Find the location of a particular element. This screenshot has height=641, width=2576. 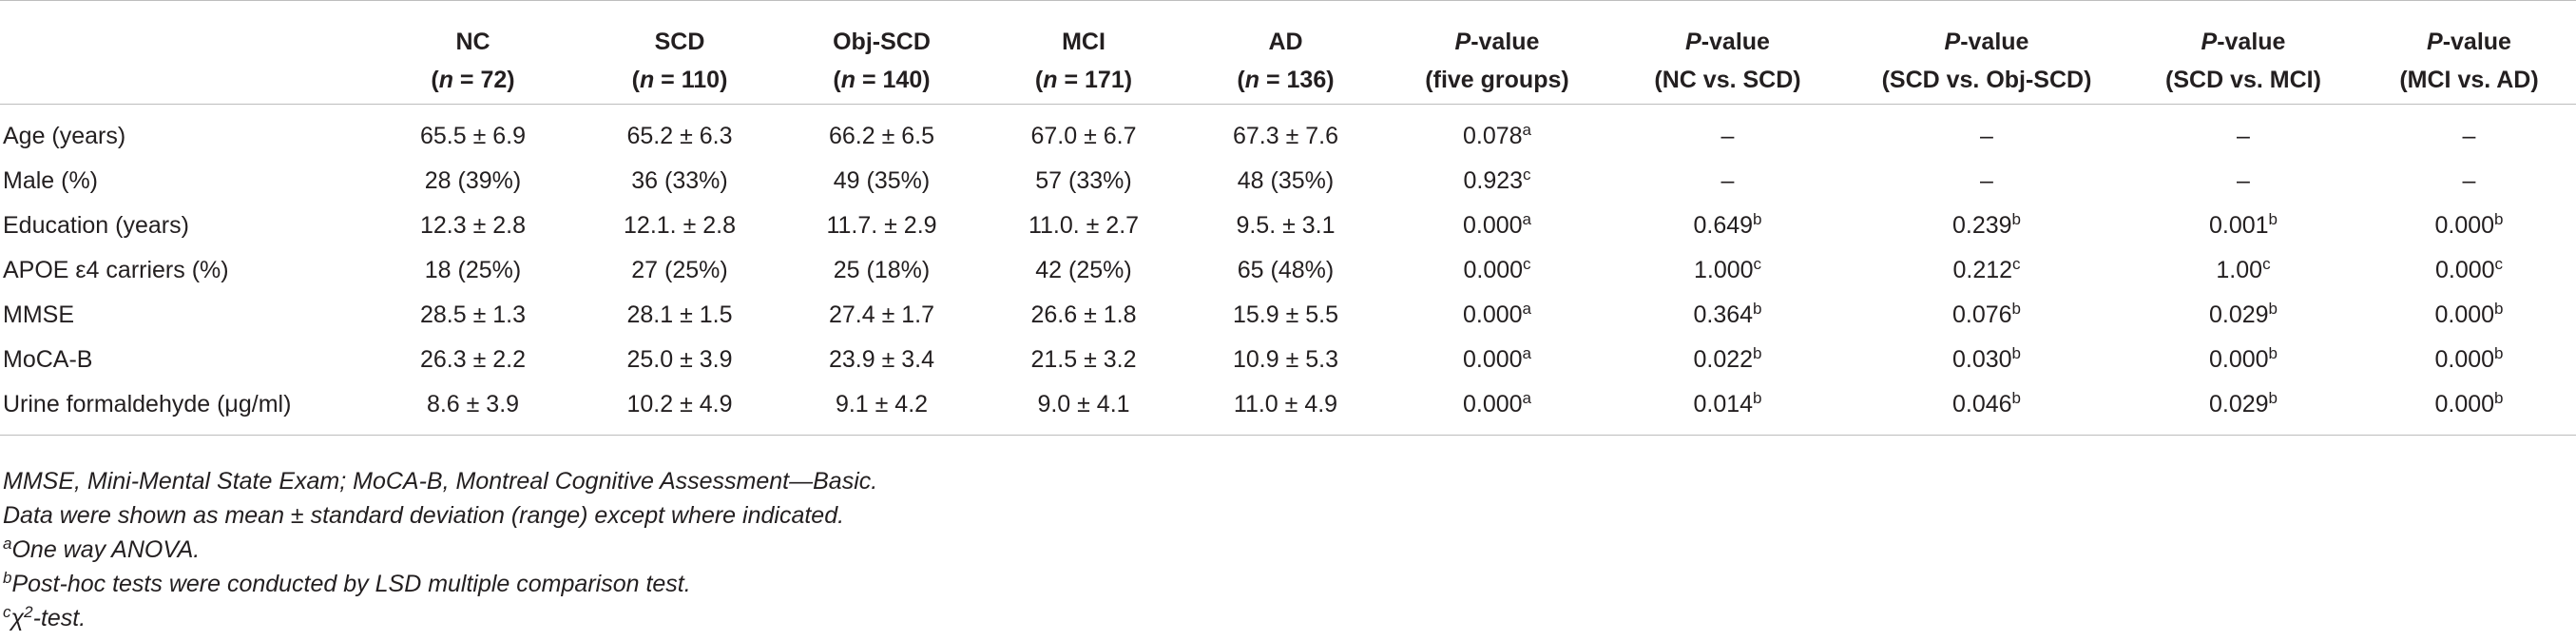

row-label: Age (years) is located at coordinates (64, 136).